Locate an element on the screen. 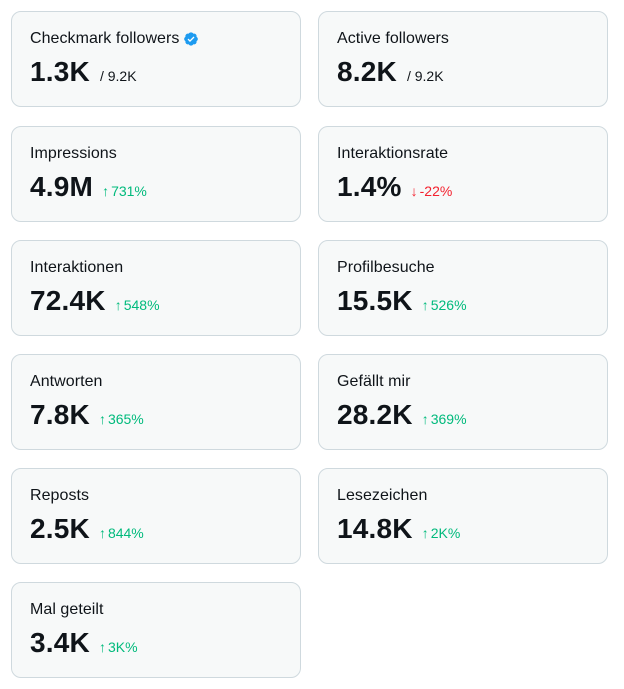  metric-card-engagements: Interaktionen 72.4K ↑ 548% is located at coordinates (156, 288).